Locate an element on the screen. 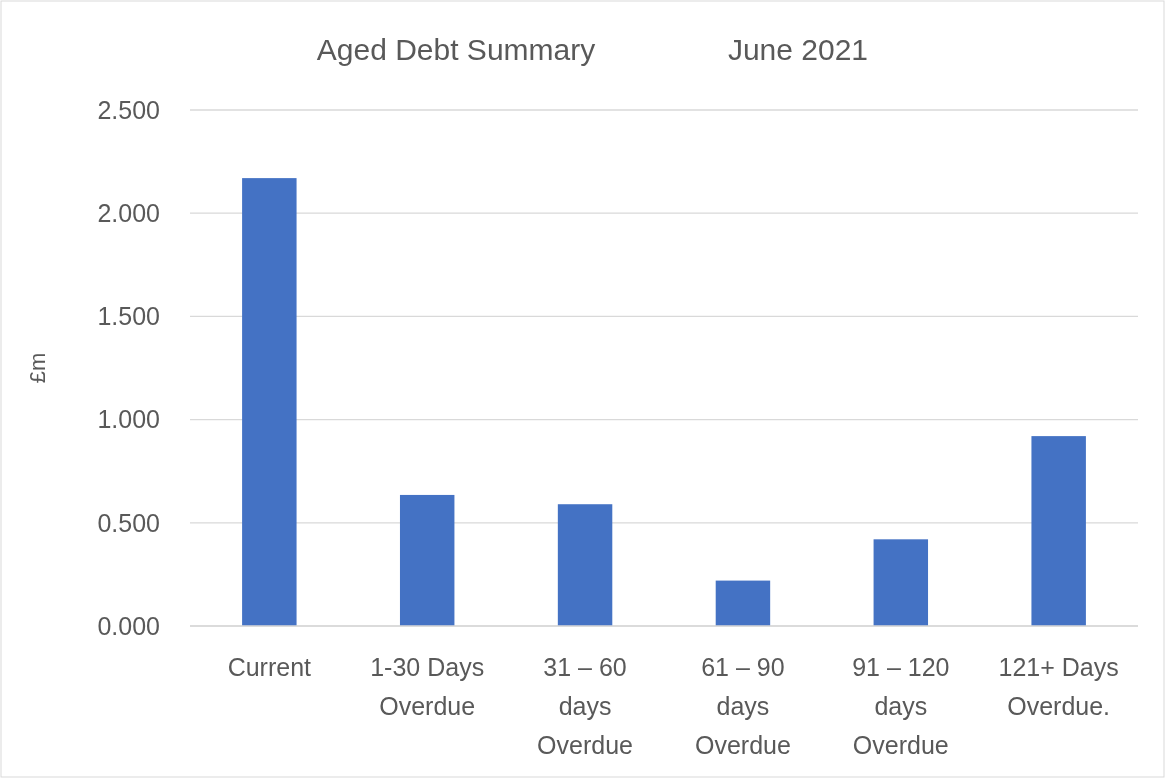 This screenshot has width=1165, height=778. x-tick-label: Current is located at coordinates (269, 667).